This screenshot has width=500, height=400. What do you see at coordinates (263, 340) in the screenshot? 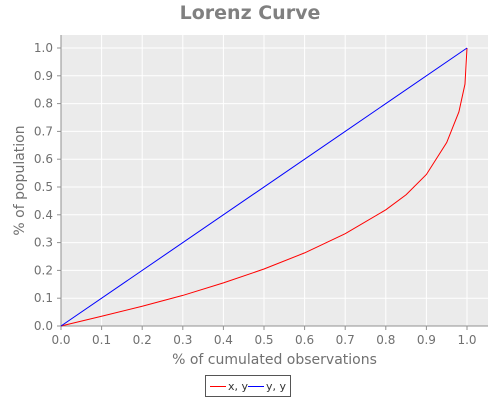
I see `x-tick-label: 0.5` at bounding box center [263, 340].